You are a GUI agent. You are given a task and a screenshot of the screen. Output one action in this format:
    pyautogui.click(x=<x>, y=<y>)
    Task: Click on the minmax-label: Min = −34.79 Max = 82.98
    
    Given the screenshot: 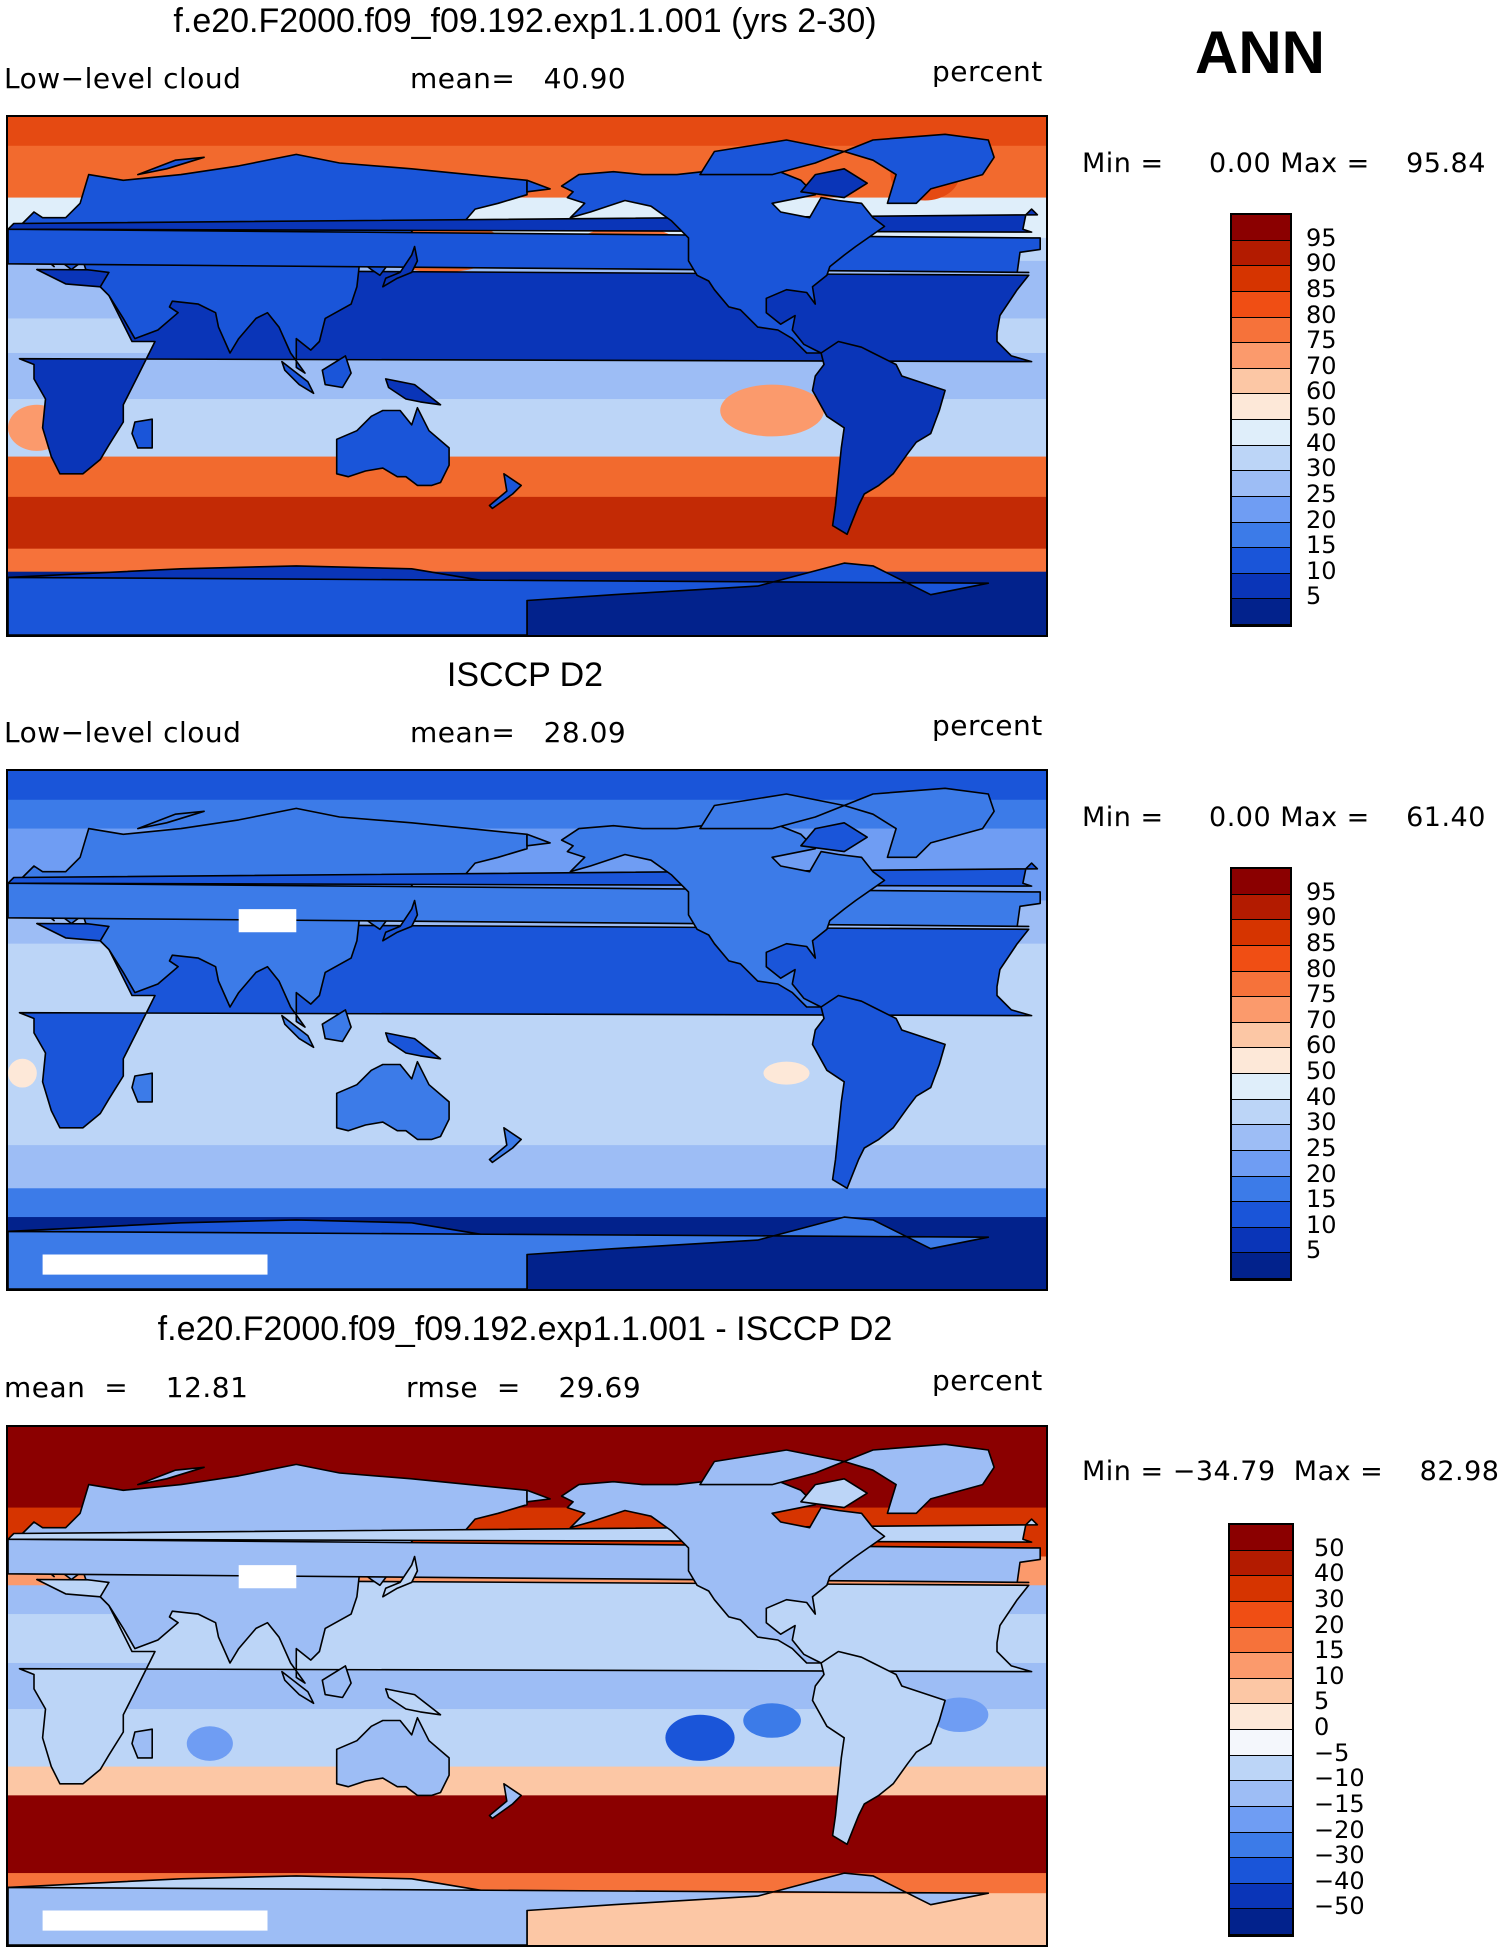 What is the action you would take?
    pyautogui.click(x=1291, y=1471)
    